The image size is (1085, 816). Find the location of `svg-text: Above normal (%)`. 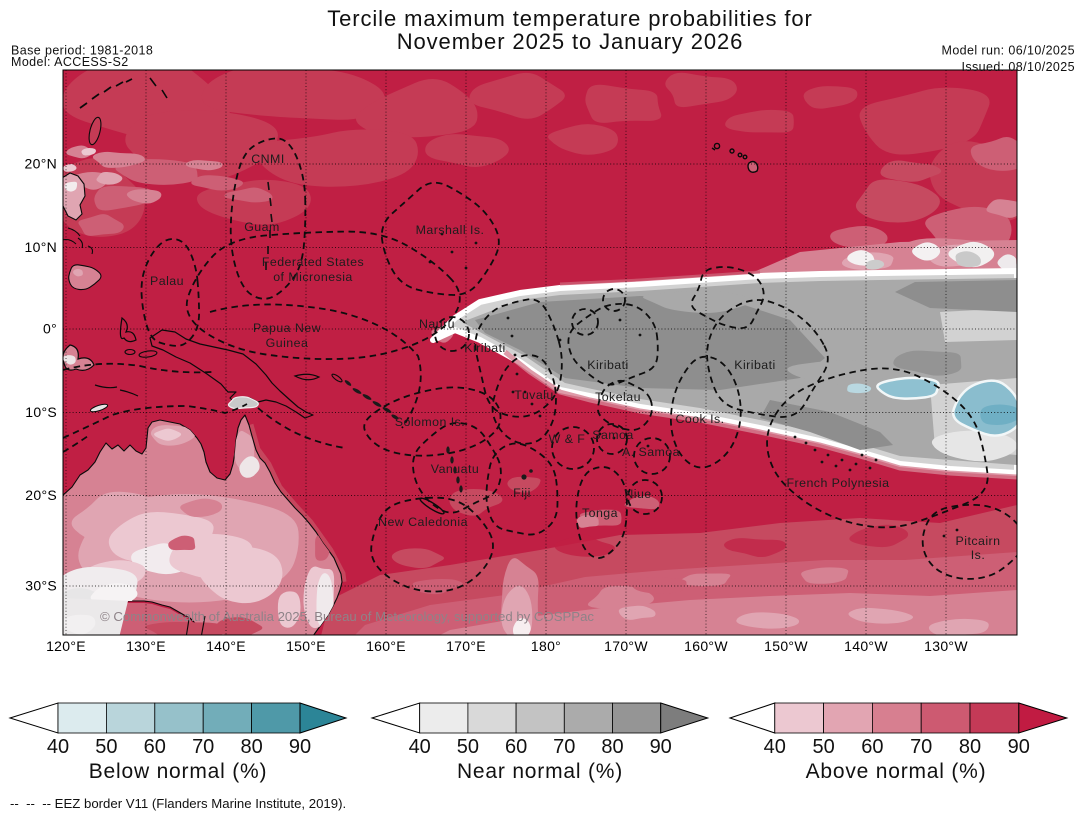

svg-text: Above normal (%) is located at coordinates (896, 771).